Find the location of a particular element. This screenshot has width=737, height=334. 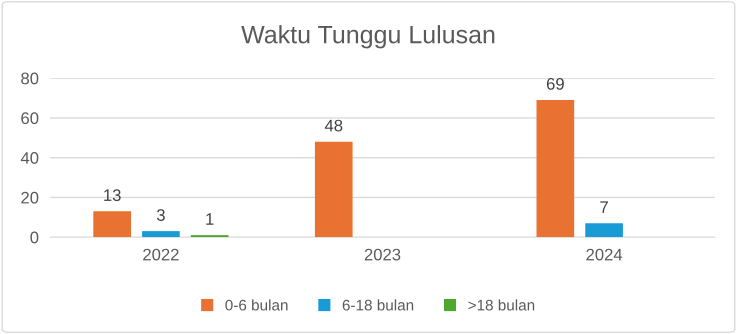

legend-label: >18 bulan is located at coordinates (501, 305).